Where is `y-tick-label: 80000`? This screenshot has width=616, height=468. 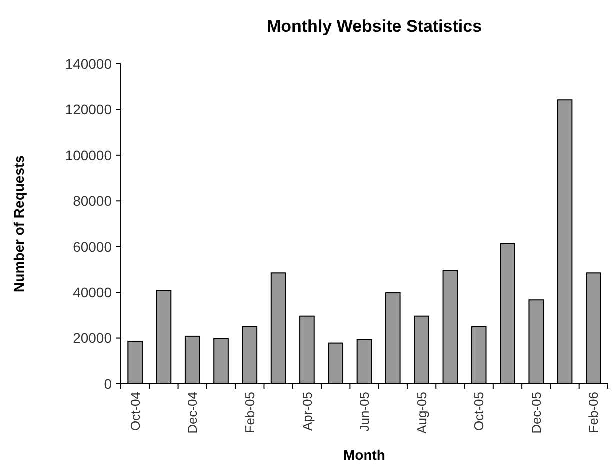 y-tick-label: 80000 is located at coordinates (92, 201).